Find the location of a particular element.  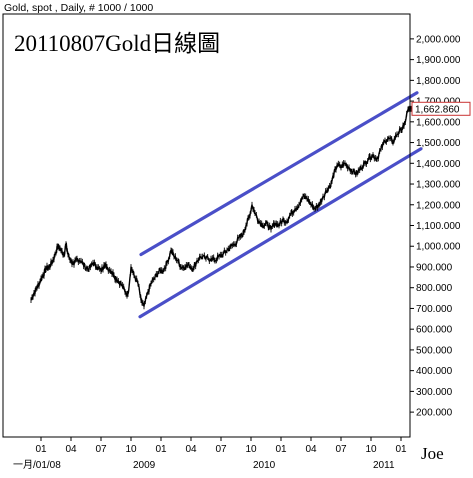

watermark-text: Joe is located at coordinates (432, 453).